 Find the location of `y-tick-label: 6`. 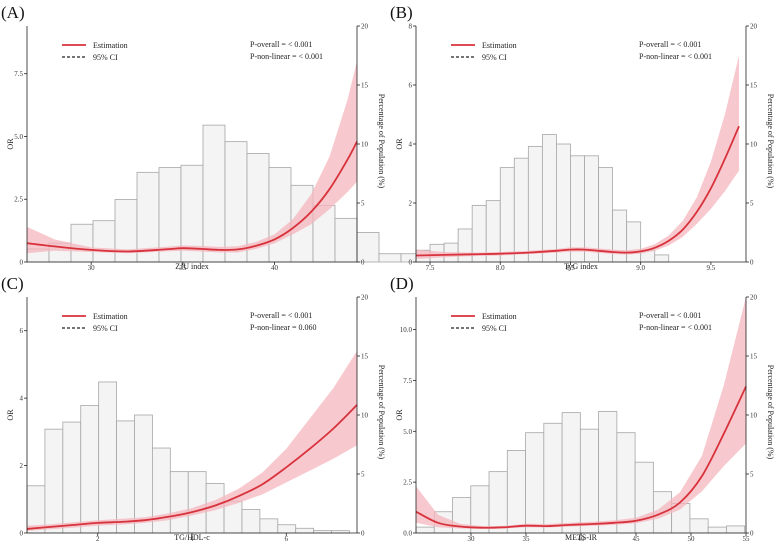

y-tick-label: 6 is located at coordinates (411, 86).